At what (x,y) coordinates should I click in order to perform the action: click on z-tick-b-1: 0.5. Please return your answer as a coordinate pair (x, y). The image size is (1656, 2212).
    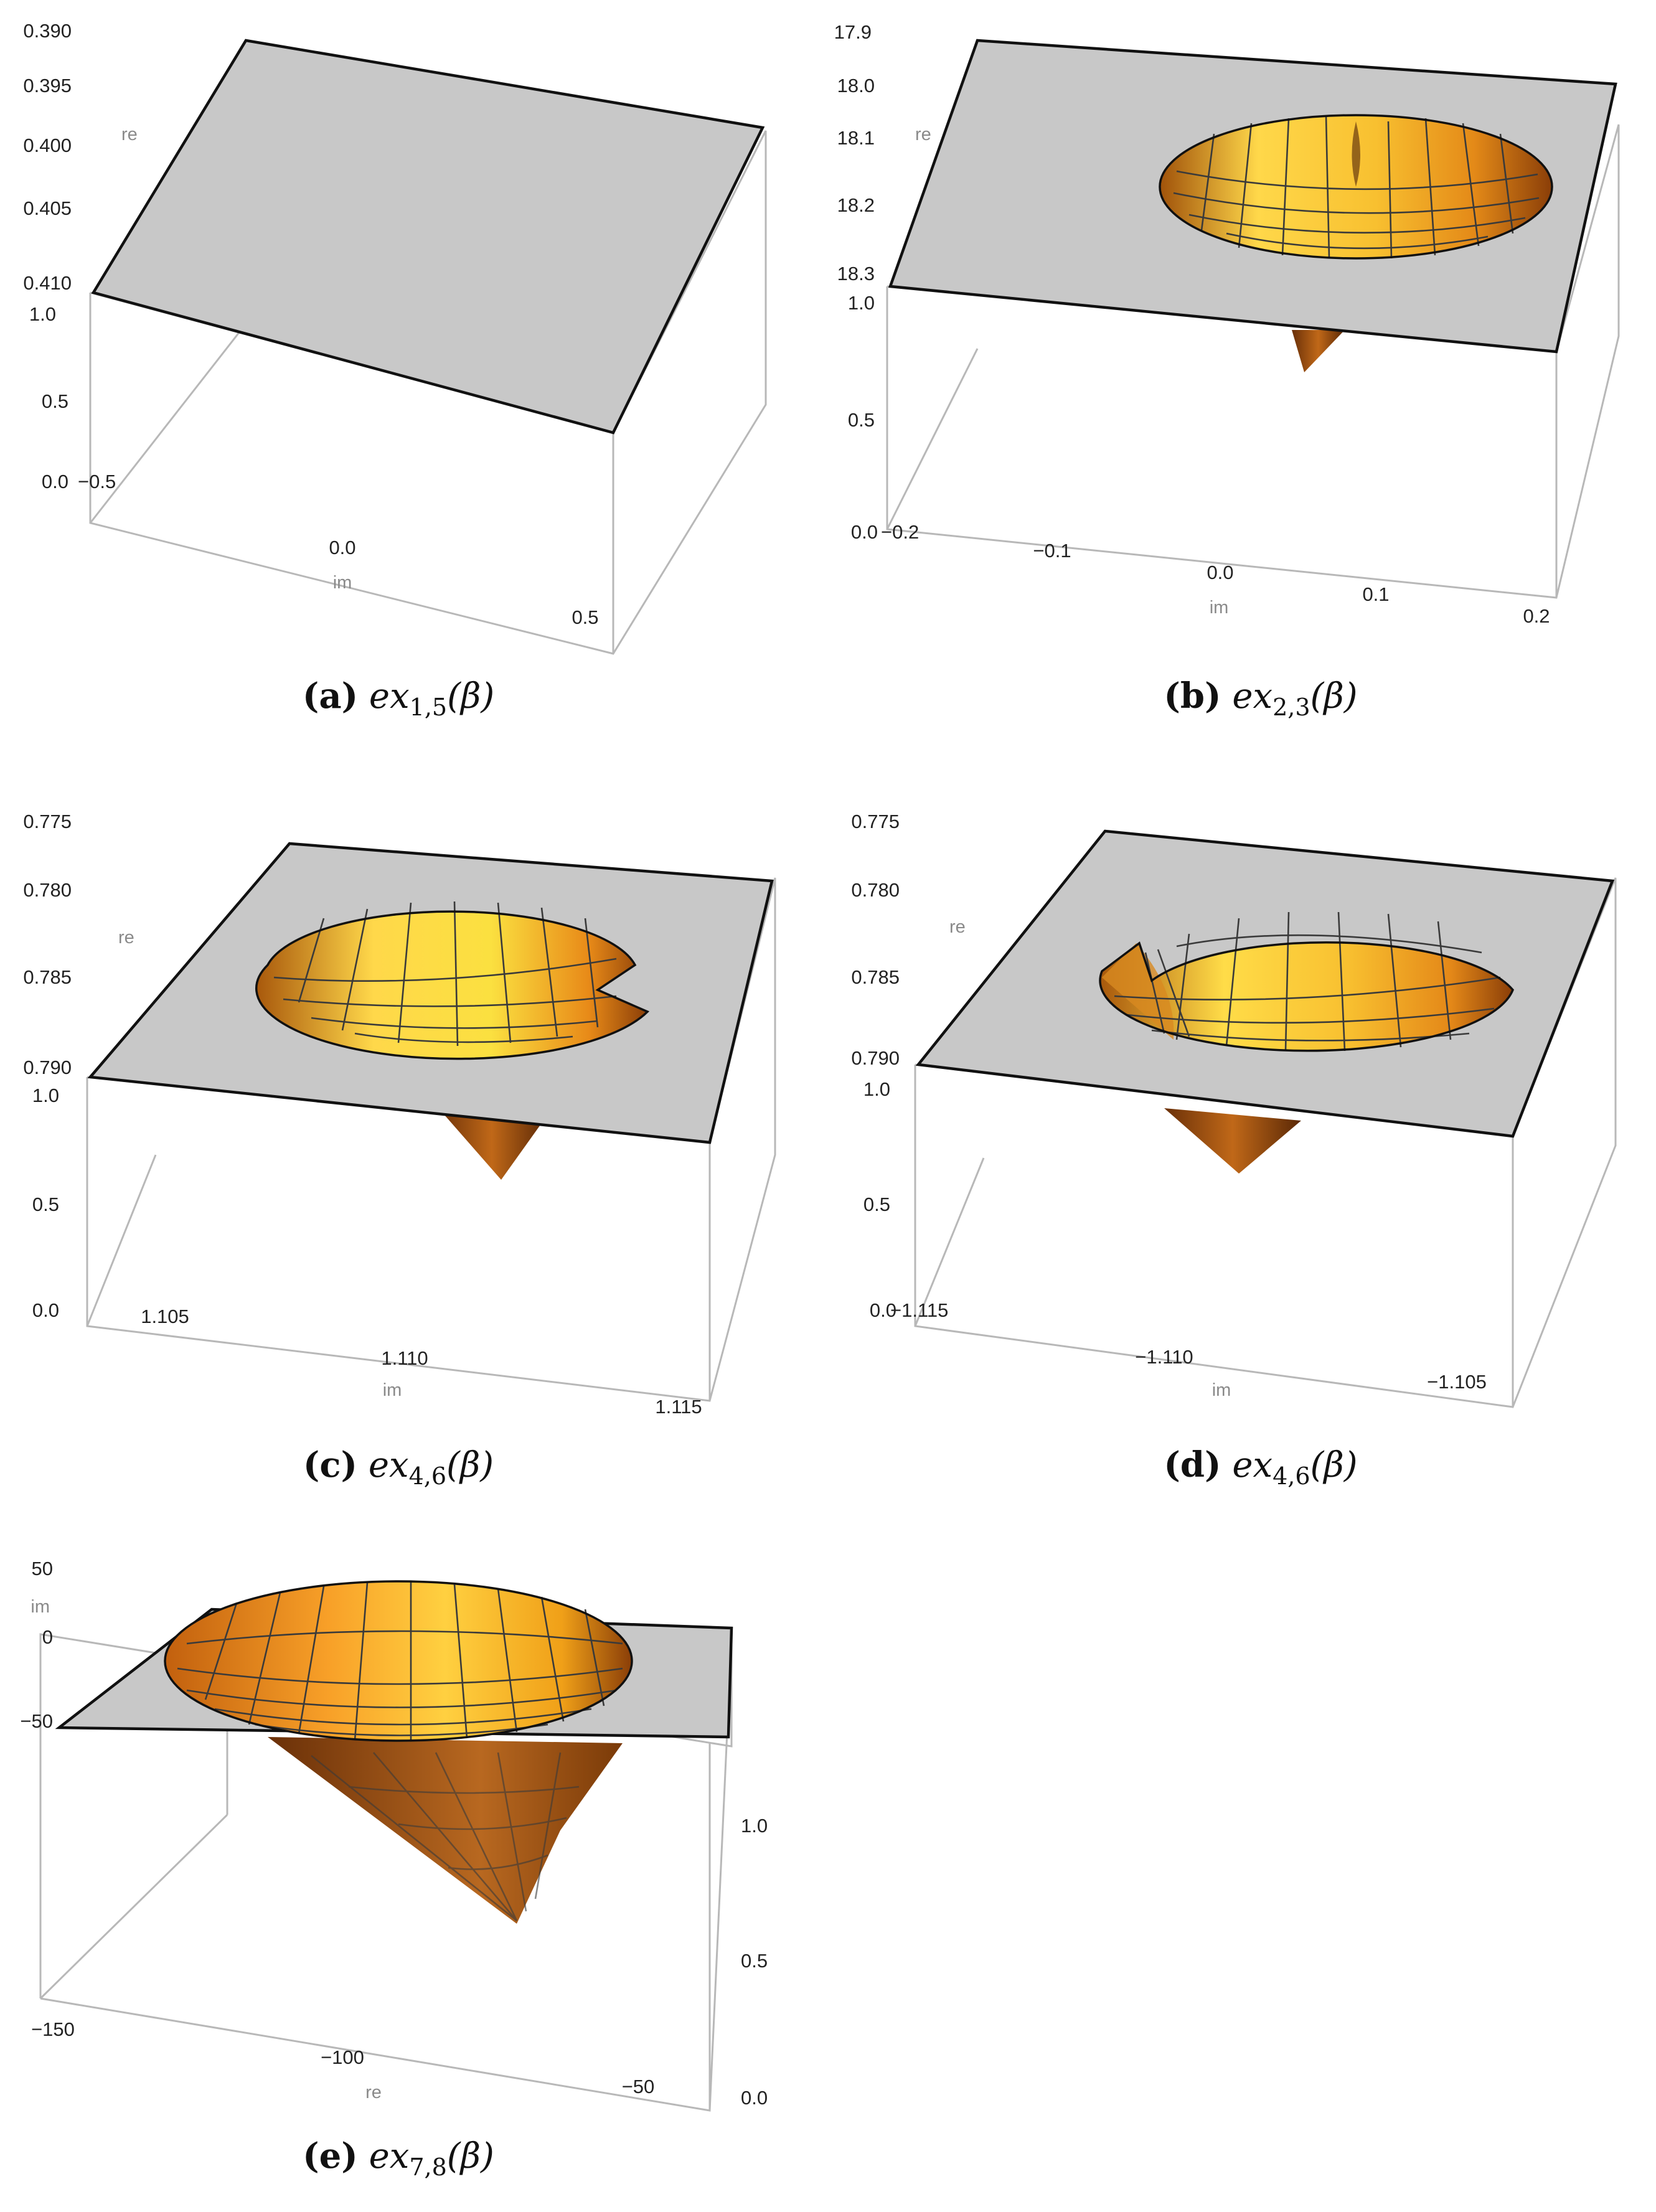
    Looking at the image, I should click on (862, 420).